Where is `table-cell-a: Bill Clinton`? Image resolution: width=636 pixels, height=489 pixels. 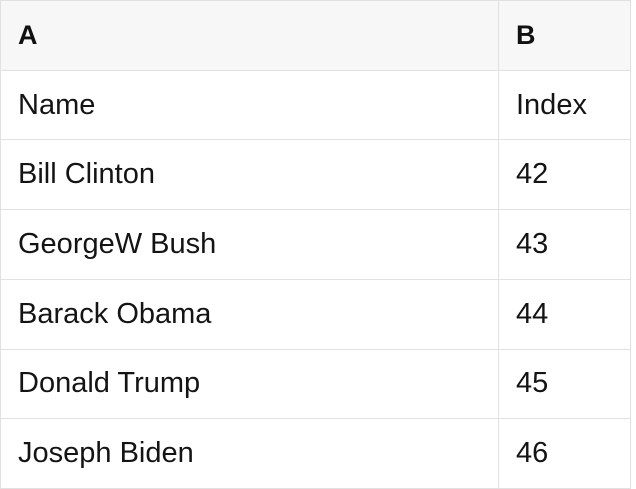 table-cell-a: Bill Clinton is located at coordinates (249, 175).